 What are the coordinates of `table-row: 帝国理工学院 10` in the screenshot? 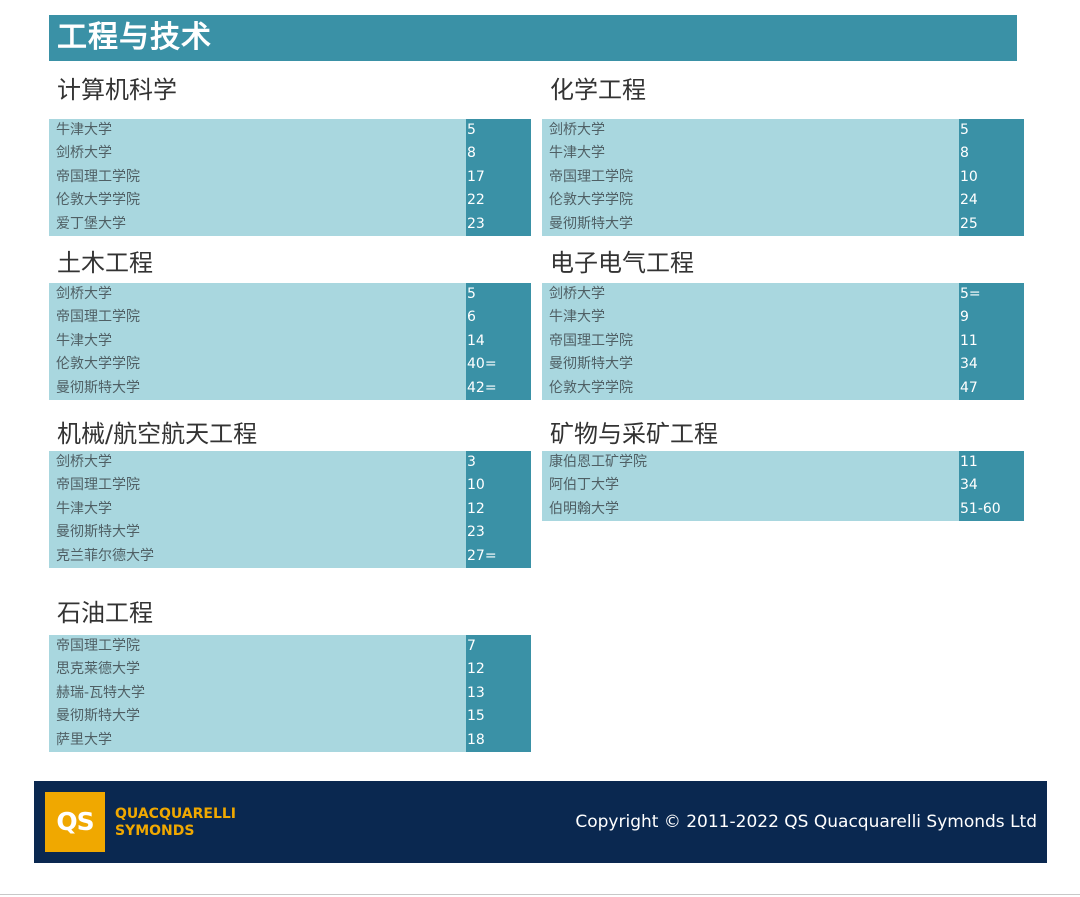 It's located at (783, 177).